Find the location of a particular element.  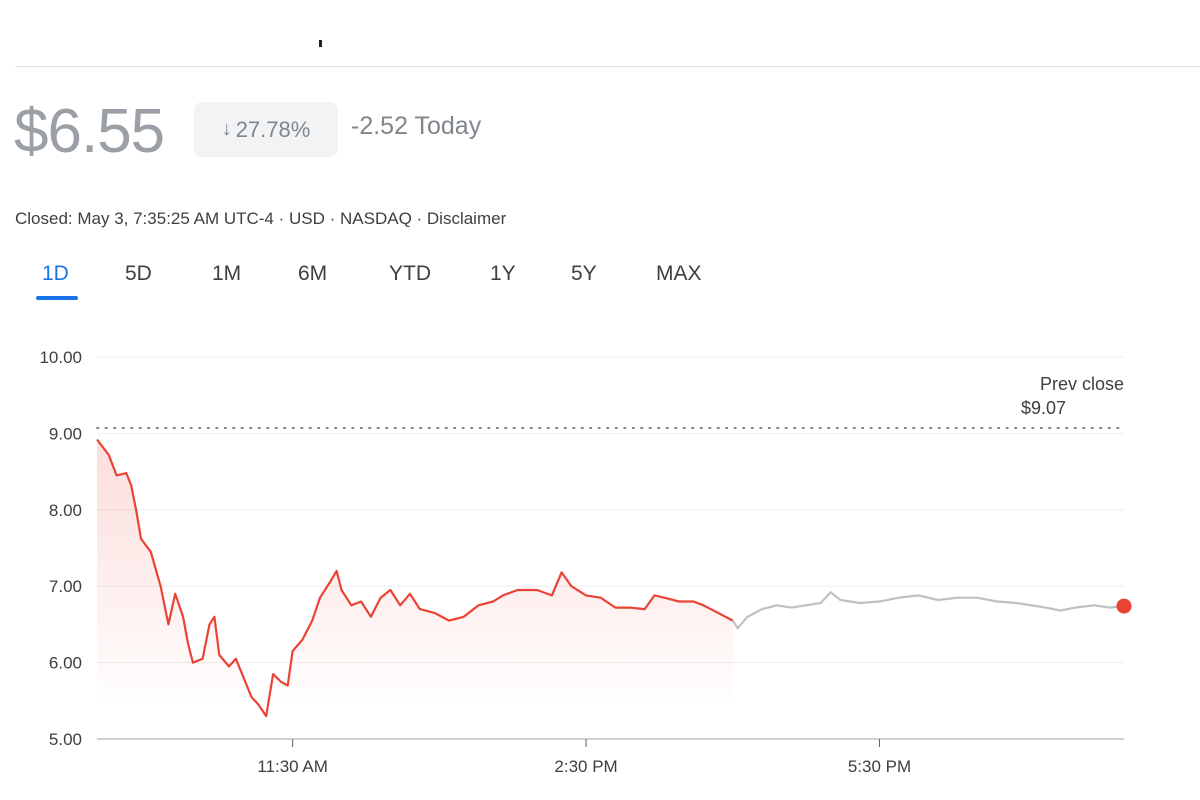

tab-max: MAX is located at coordinates (679, 273).